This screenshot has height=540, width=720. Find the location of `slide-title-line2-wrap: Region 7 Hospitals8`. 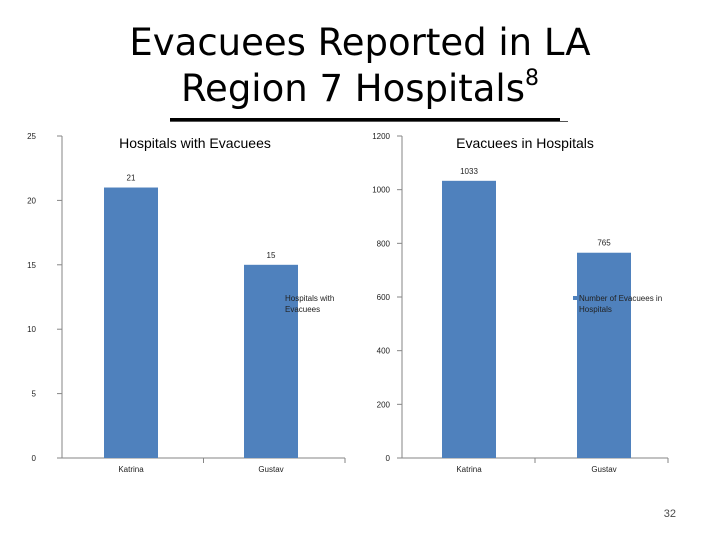

slide-title-line2-wrap: Region 7 Hospitals8 is located at coordinates (360, 89).